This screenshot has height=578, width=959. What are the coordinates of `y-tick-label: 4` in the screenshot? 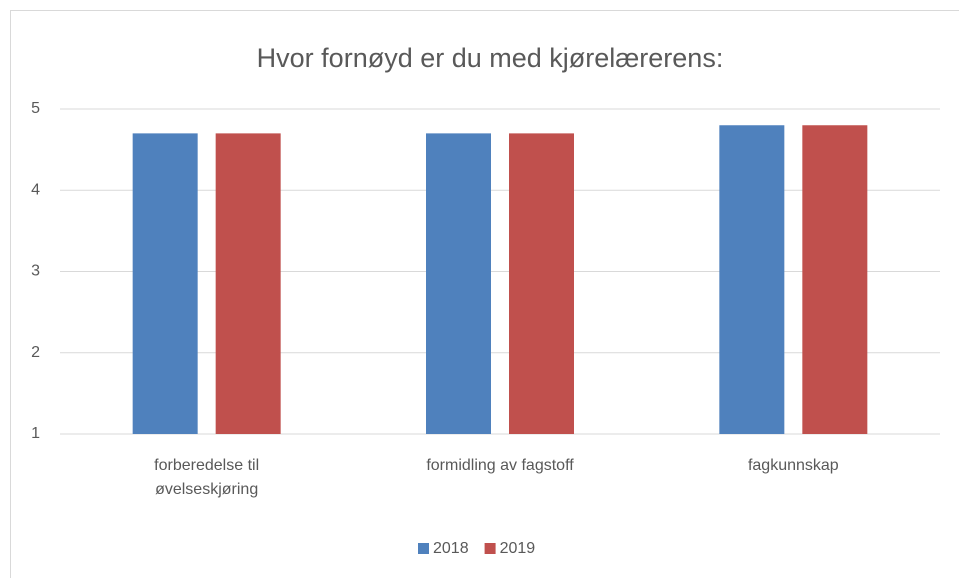 It's located at (35, 189).